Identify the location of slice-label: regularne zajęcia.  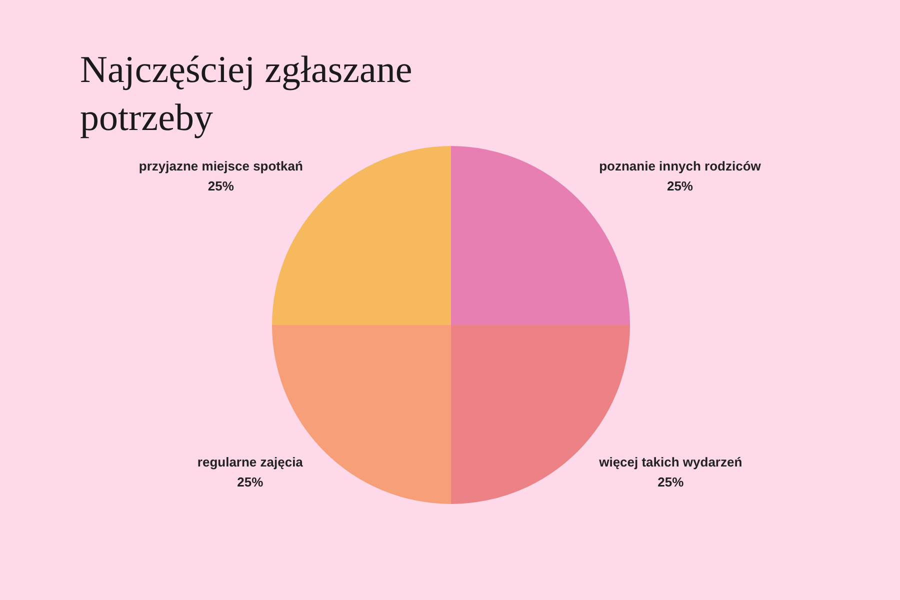
(250, 462).